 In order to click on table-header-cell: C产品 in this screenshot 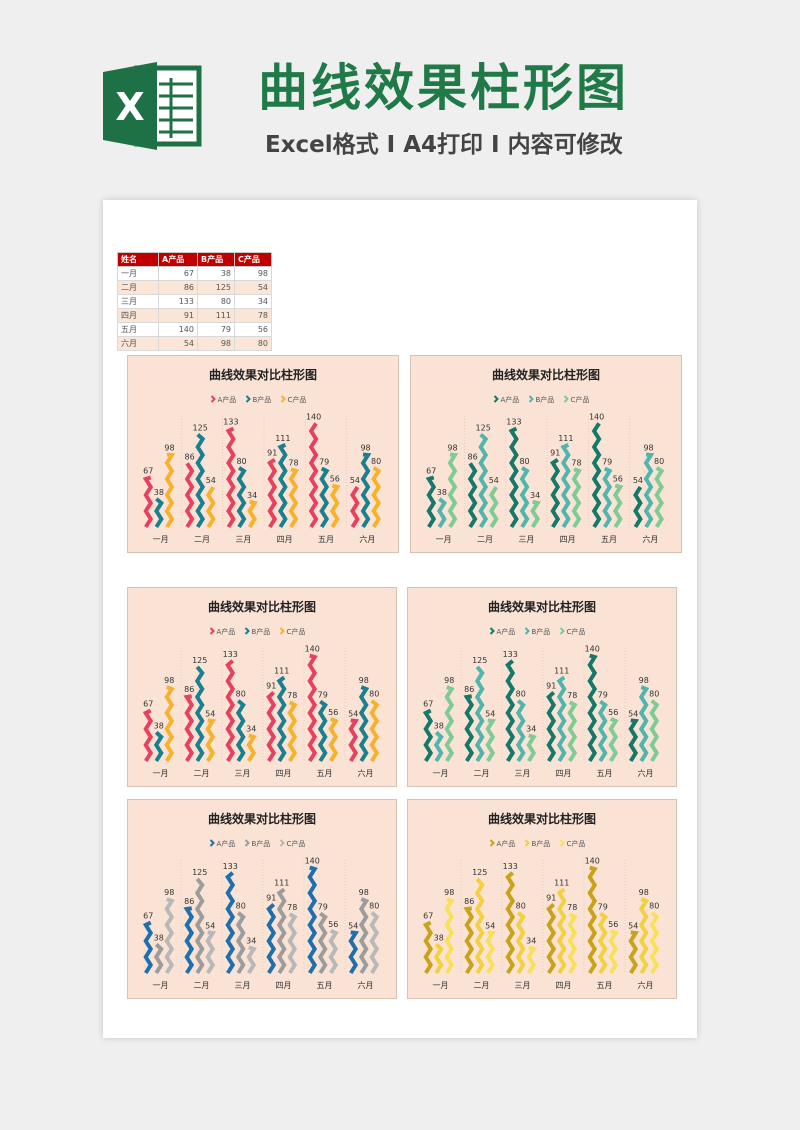, I will do `click(253, 259)`.